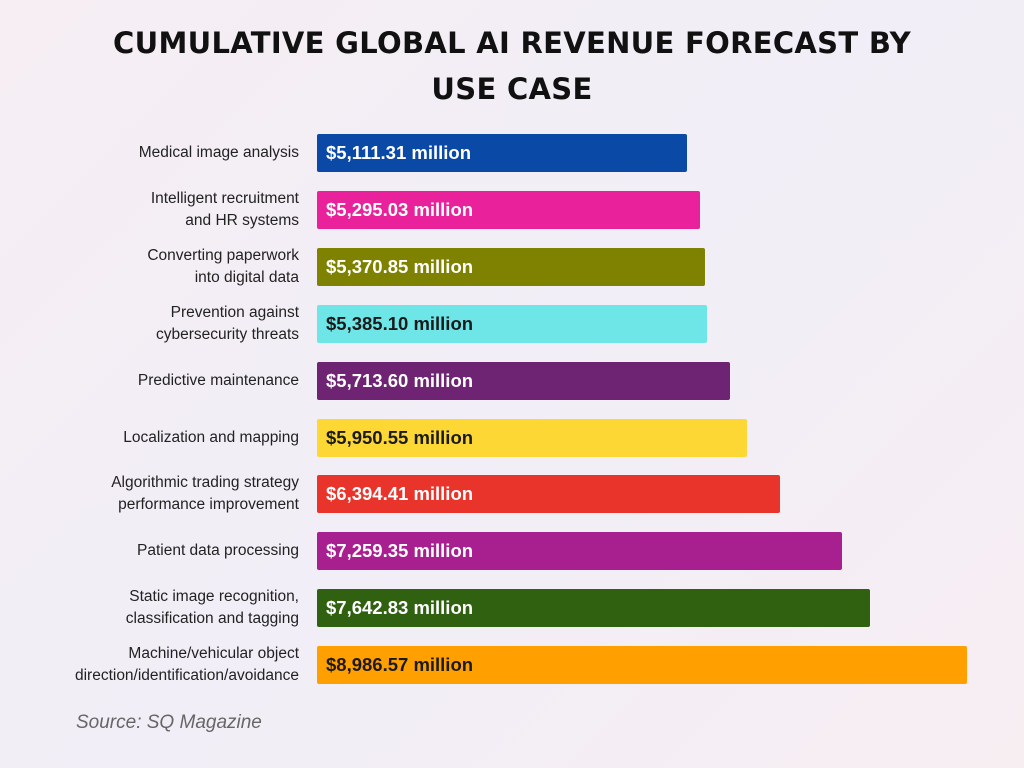 The image size is (1024, 768). I want to click on value-label: $5,385.10 million, so click(400, 323).